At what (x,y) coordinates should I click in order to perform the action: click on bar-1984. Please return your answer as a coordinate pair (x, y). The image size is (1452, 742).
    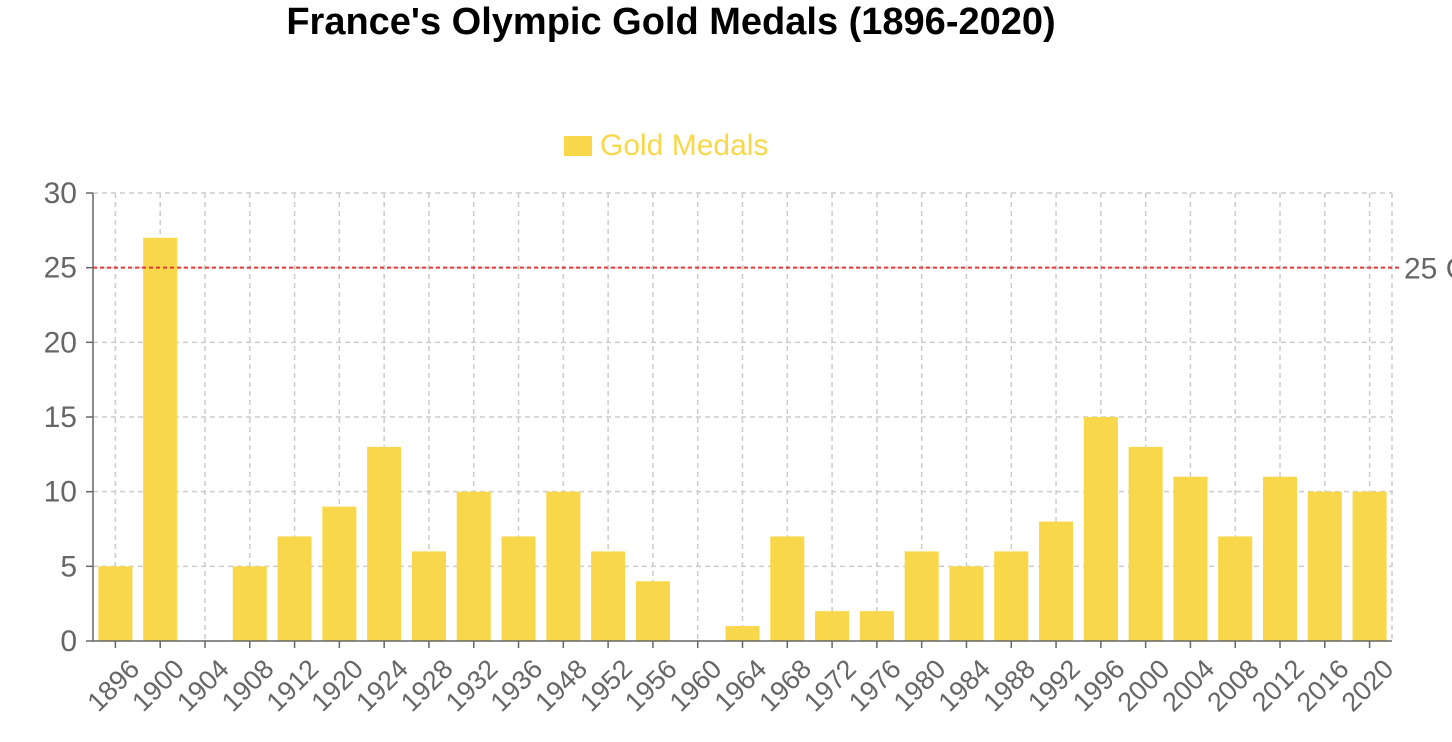
    Looking at the image, I should click on (966, 603).